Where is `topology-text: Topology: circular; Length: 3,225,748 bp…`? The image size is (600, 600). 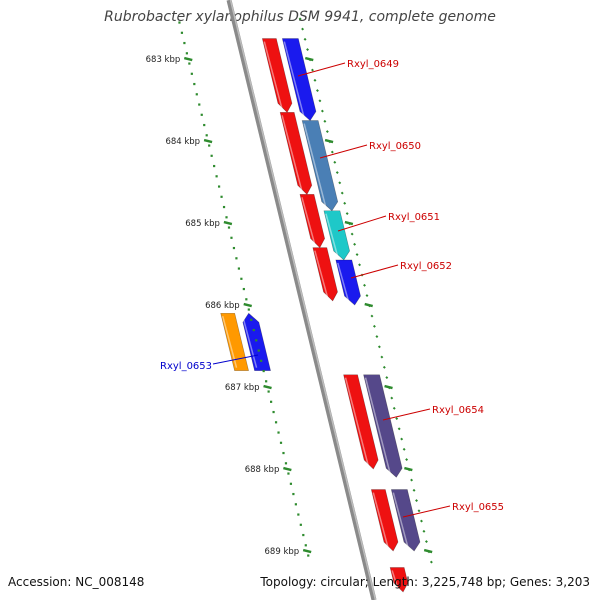 topology-text: Topology: circular; Length: 3,225,748 bp… is located at coordinates (425, 582).